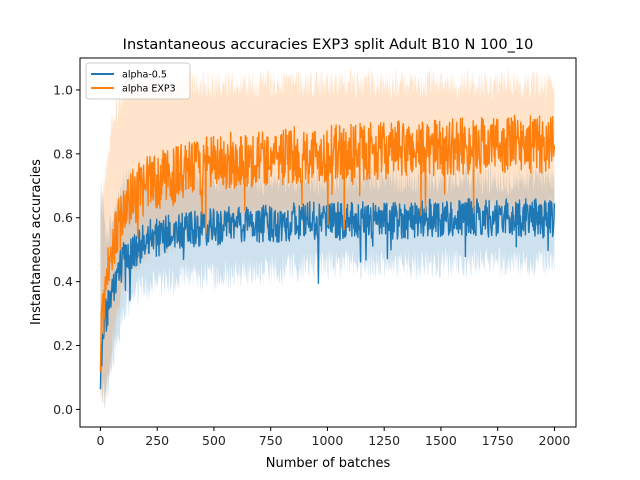 The height and width of the screenshot is (480, 640). What do you see at coordinates (63, 153) in the screenshot?
I see `y-tick-label: 0.8` at bounding box center [63, 153].